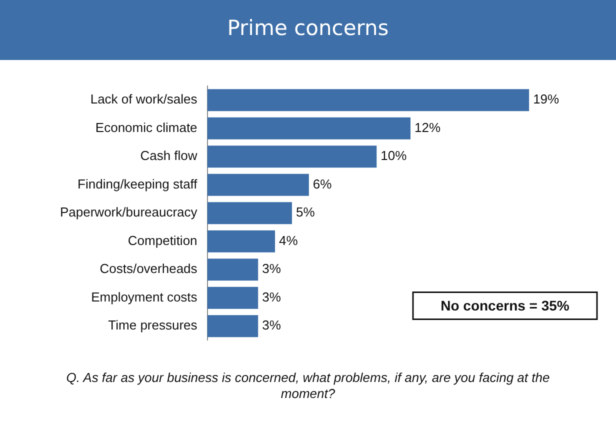 The width and height of the screenshot is (616, 433). Describe the element at coordinates (138, 184) in the screenshot. I see `y-tick-label: Finding/keeping staff` at that location.